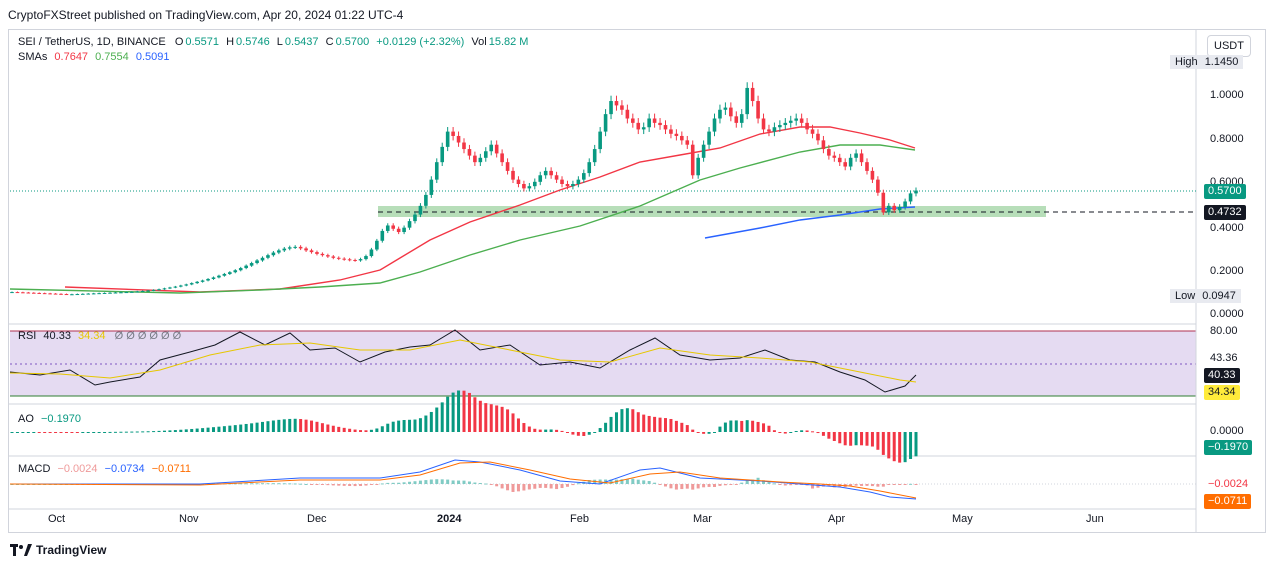 This screenshot has height=568, width=1273. I want to click on macd-legend: MACD −0.0024 −0.0734 −0.0711, so click(104, 469).